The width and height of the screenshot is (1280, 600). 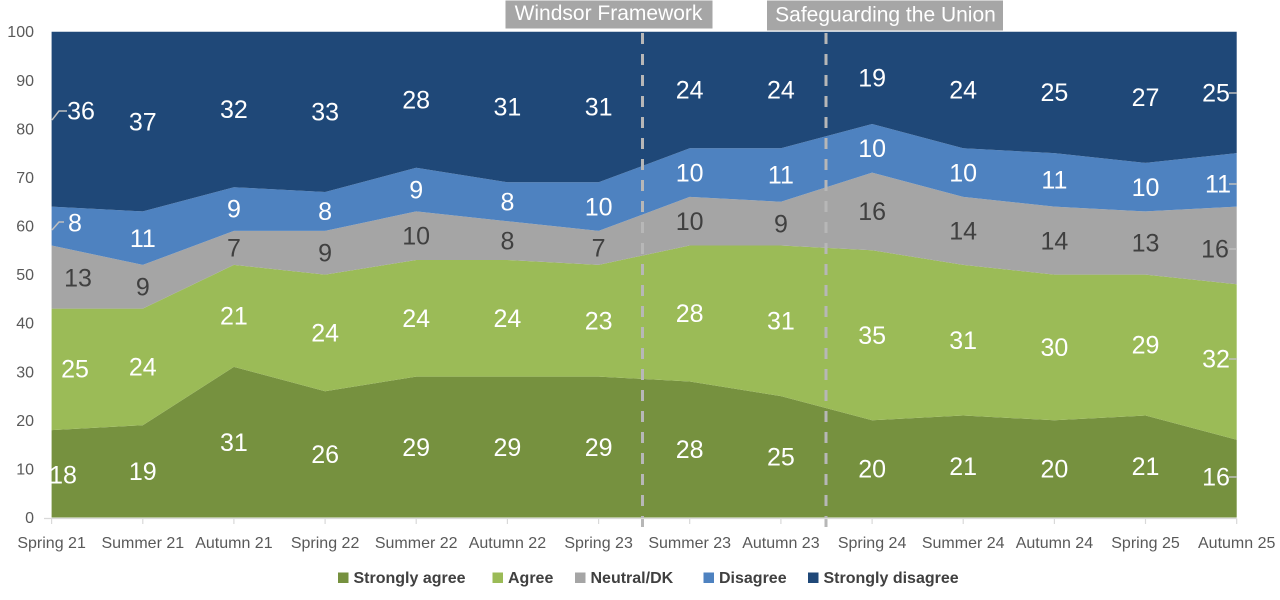 I want to click on svg-text: 40, so click(x=25, y=324).